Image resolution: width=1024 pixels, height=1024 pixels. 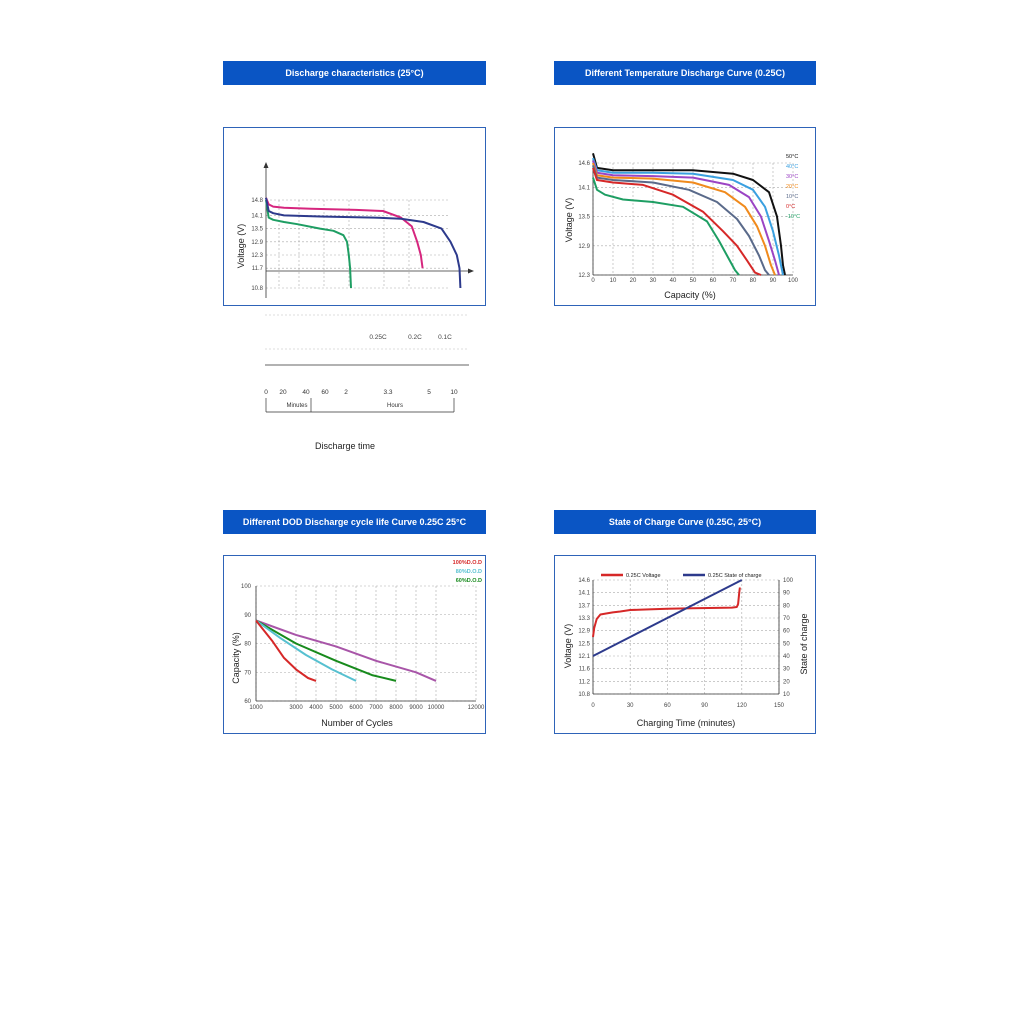 What do you see at coordinates (354, 73) in the screenshot?
I see `header-discharge-characteristics: Discharge characteristics (25°C)` at bounding box center [354, 73].